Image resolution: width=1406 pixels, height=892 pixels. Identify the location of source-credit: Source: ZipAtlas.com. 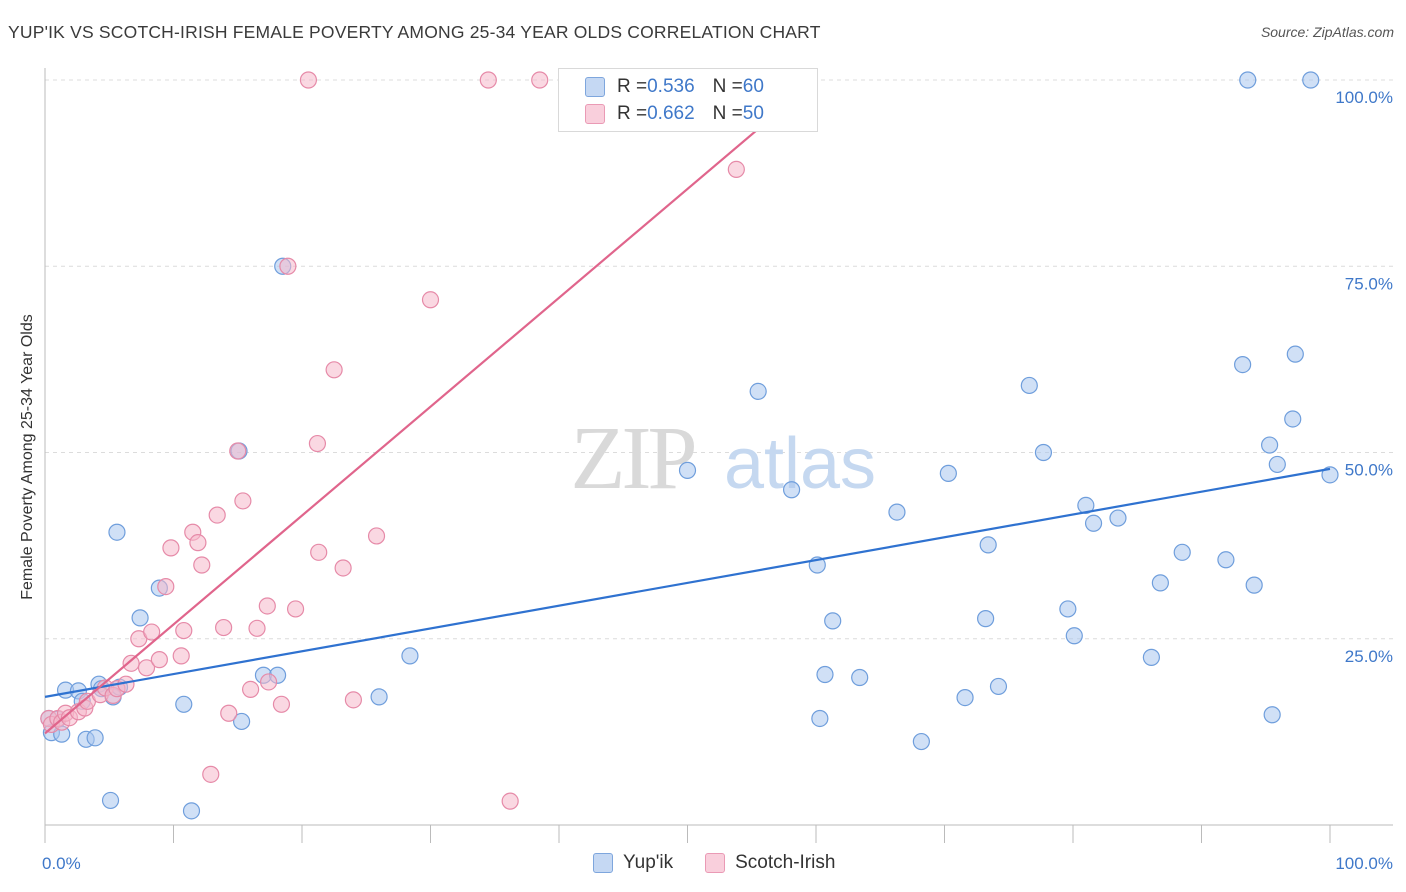
(1327, 32).